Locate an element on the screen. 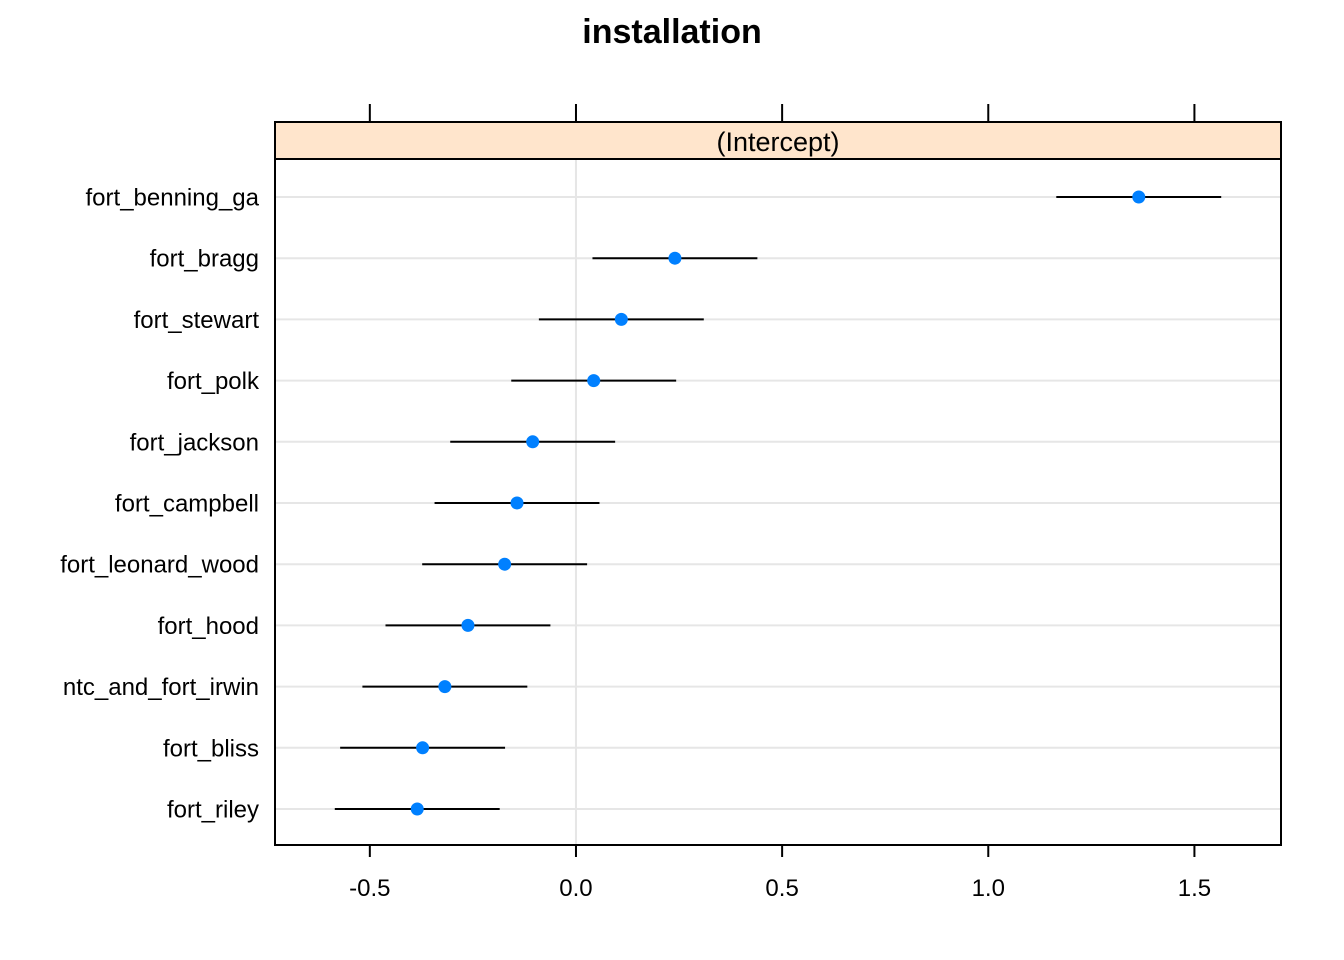  y-tick-label: fort_jackson is located at coordinates (194, 442).